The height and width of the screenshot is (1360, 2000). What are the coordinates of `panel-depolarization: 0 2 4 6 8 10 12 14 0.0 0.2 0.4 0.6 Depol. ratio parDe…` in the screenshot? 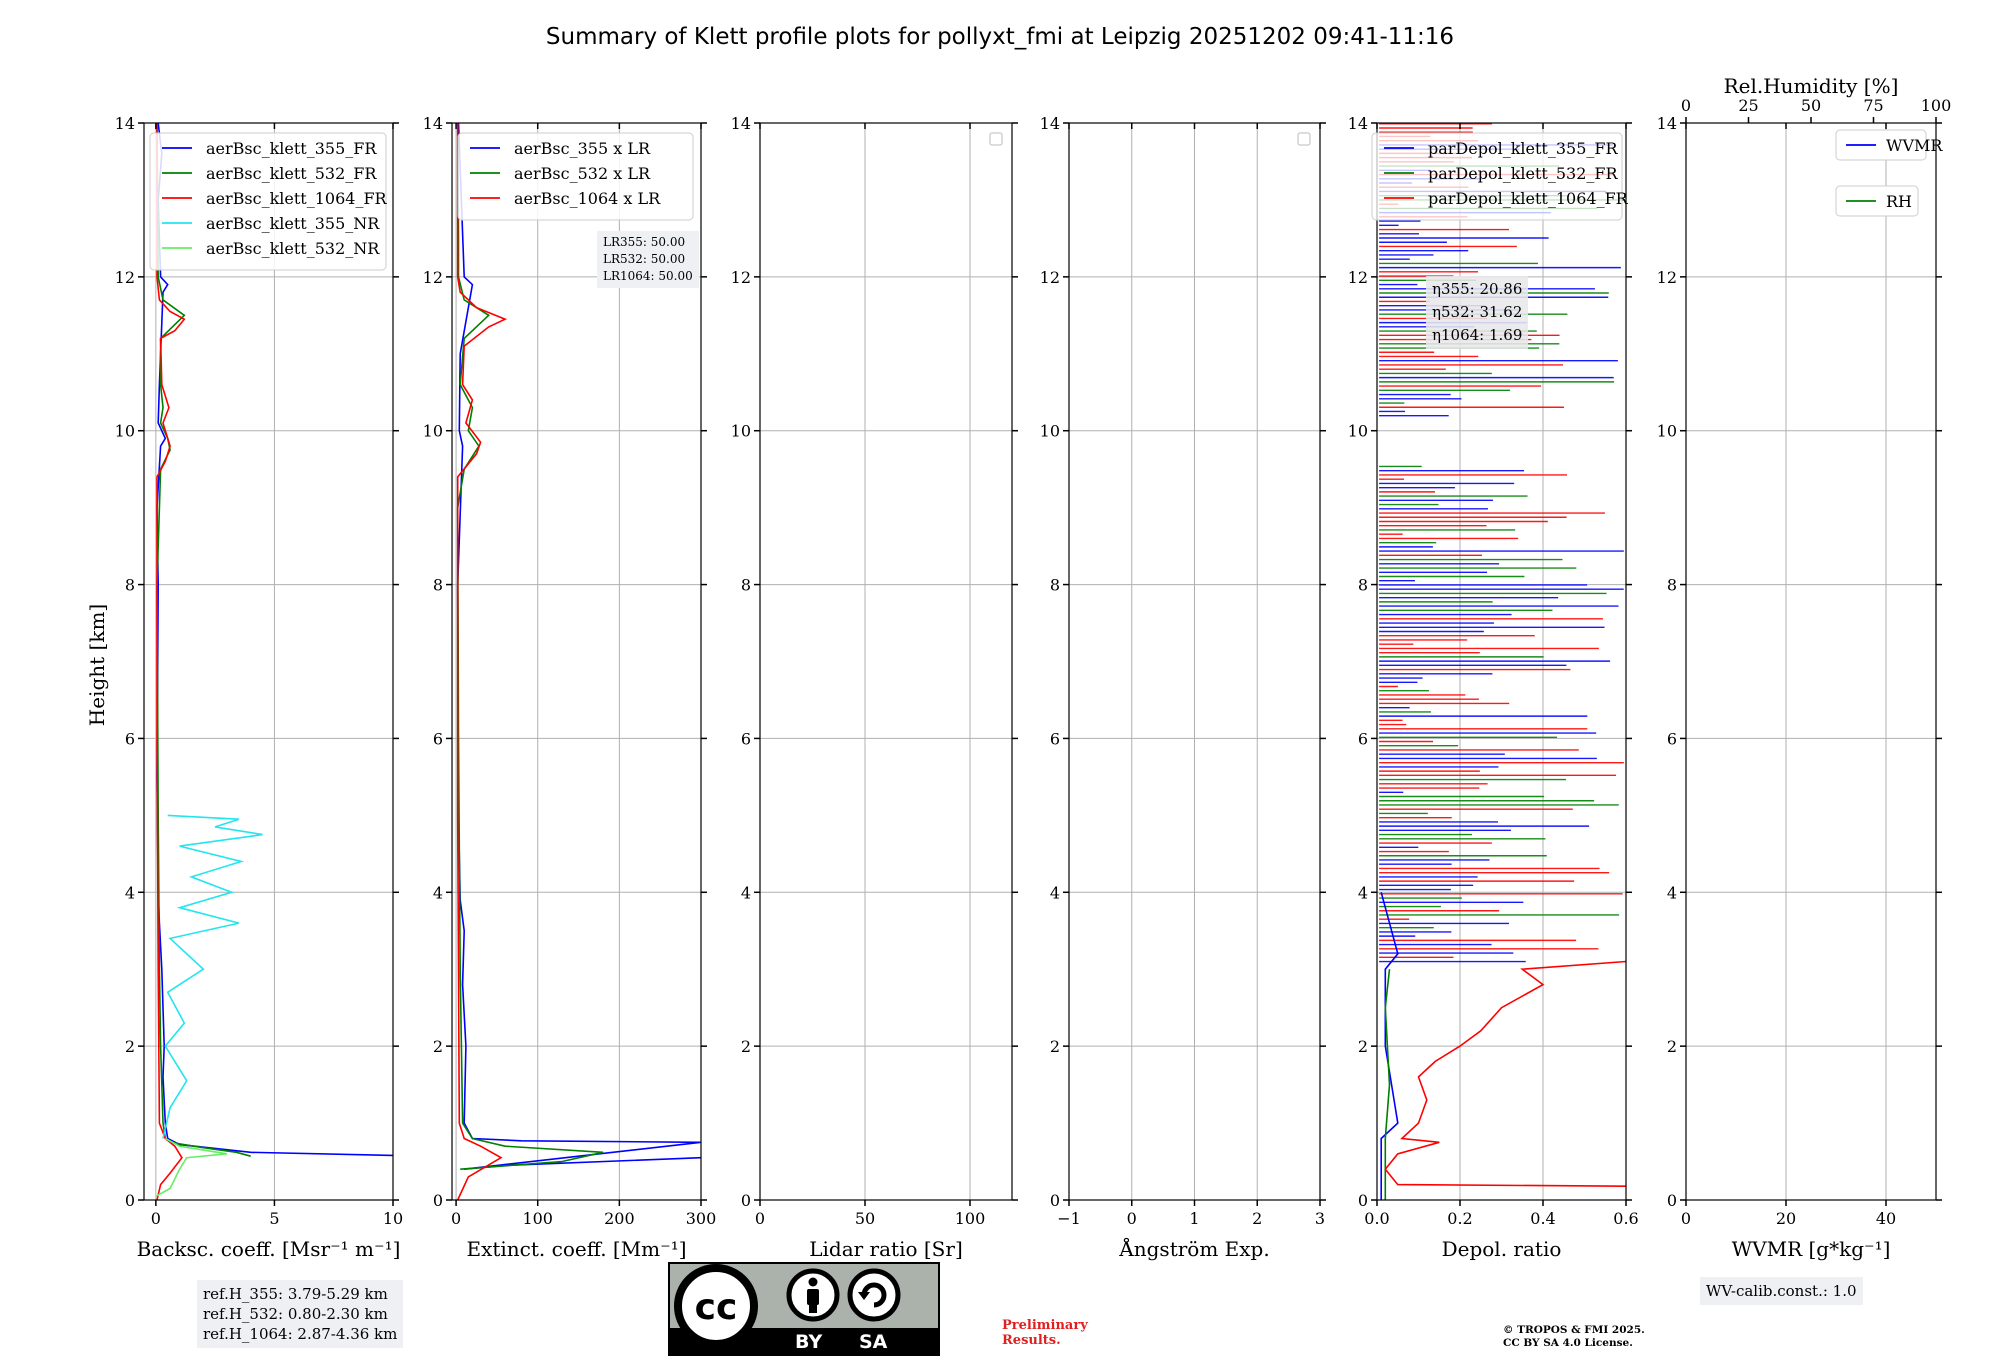 It's located at (1493, 687).